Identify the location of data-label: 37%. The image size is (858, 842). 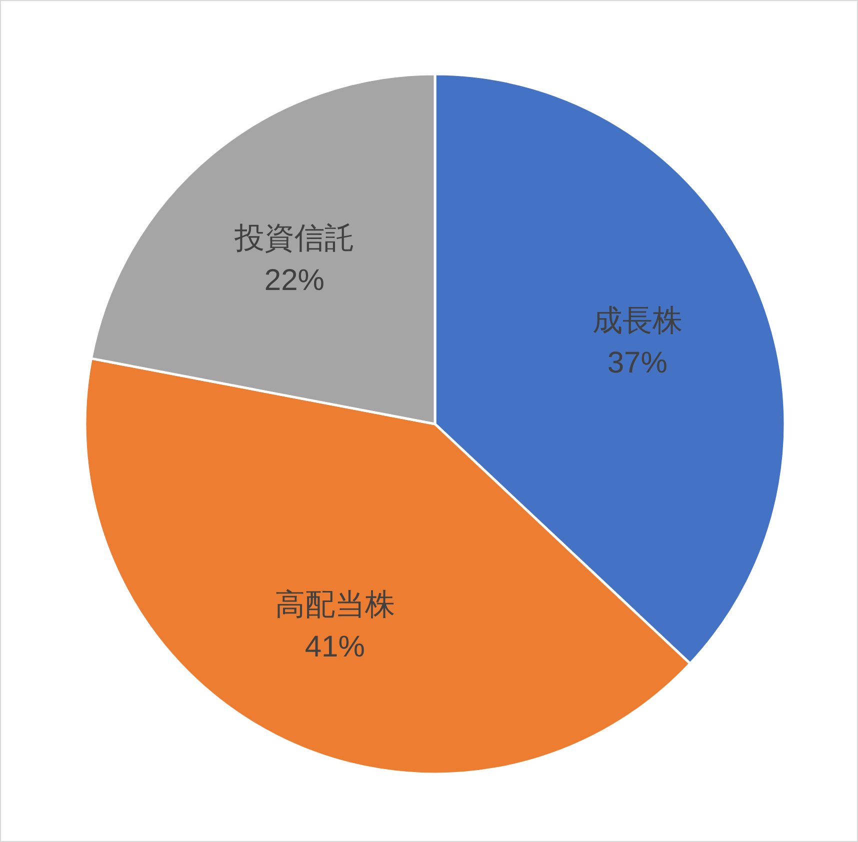
(637, 363).